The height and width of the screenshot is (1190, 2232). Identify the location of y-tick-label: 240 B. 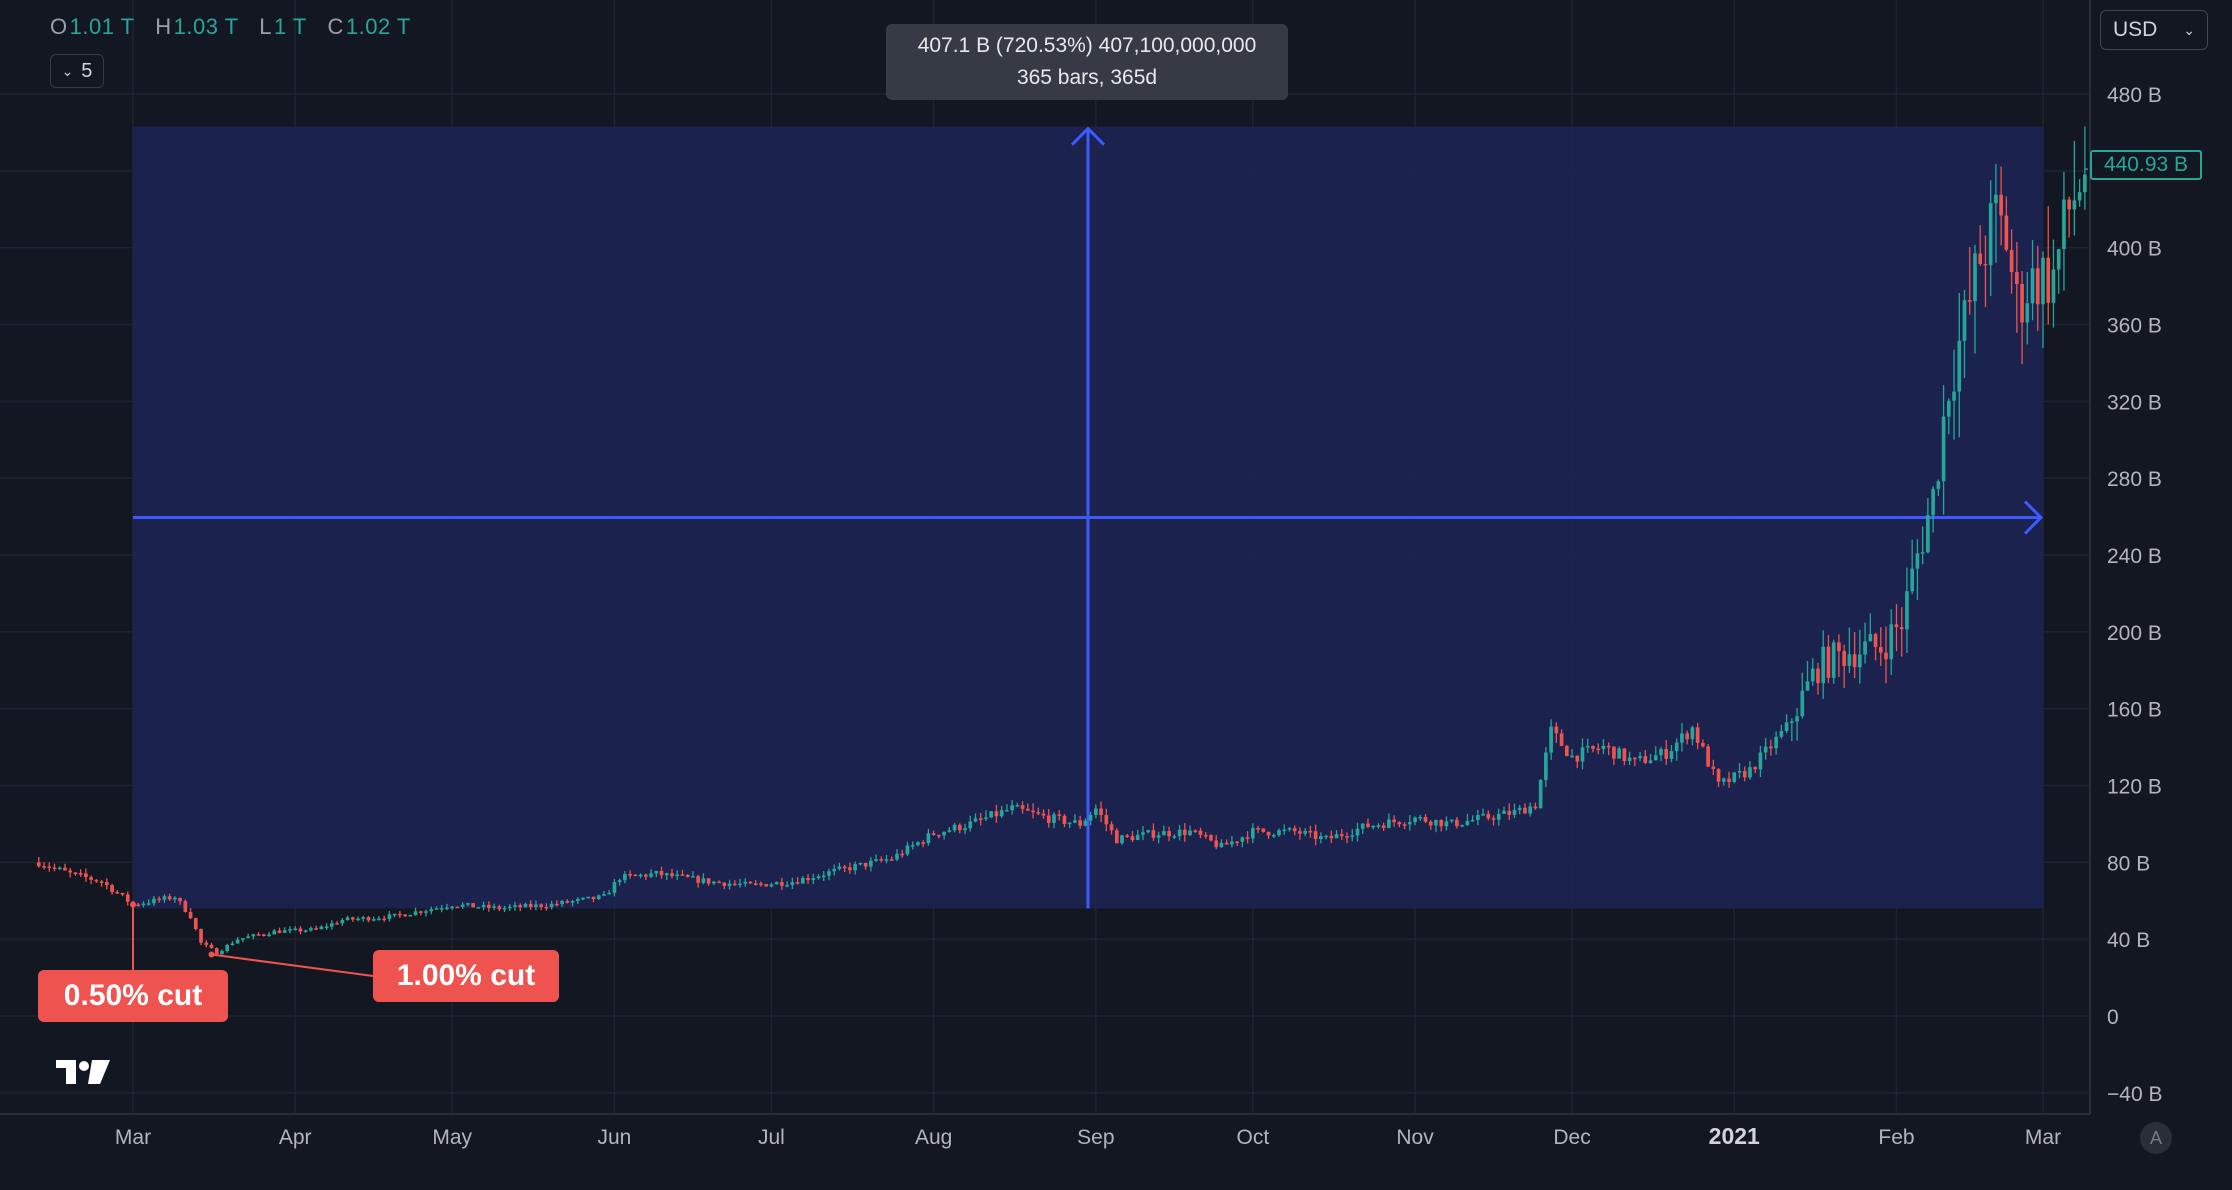
(2134, 556).